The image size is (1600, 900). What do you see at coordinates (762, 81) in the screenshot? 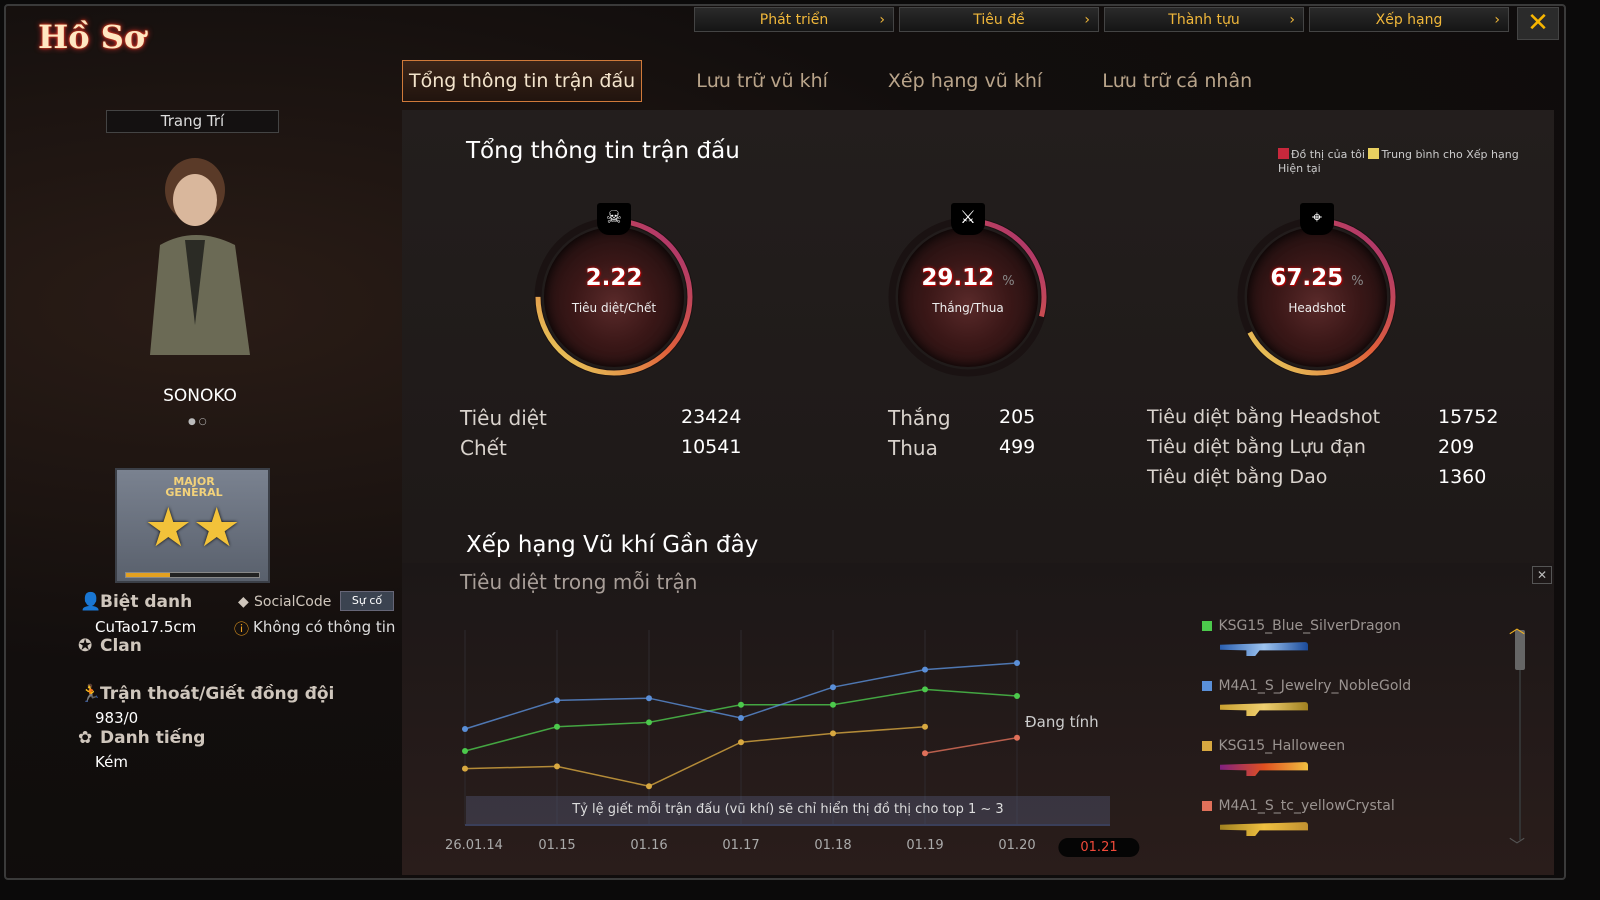
I see `tab-weapon-archive: Lưu trữ vũ khí` at bounding box center [762, 81].